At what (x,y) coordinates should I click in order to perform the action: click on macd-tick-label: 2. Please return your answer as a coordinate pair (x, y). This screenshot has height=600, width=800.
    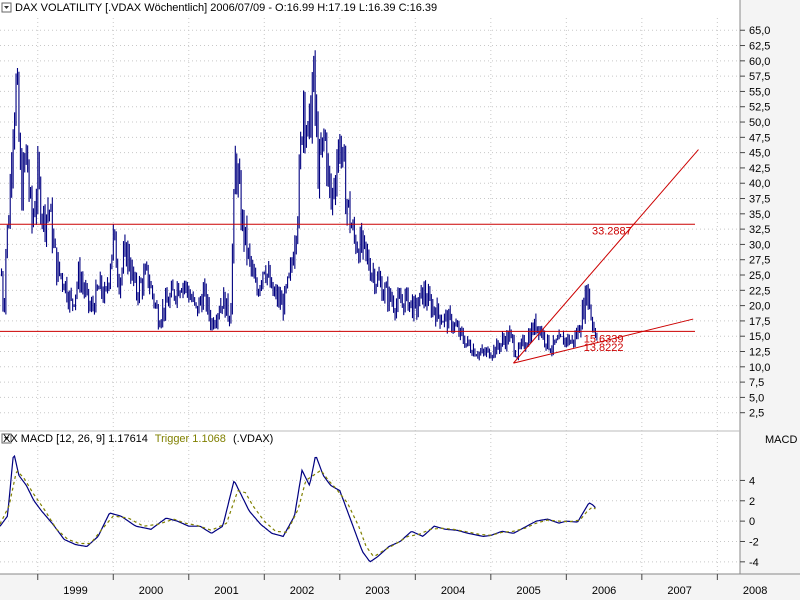
    Looking at the image, I should click on (752, 502).